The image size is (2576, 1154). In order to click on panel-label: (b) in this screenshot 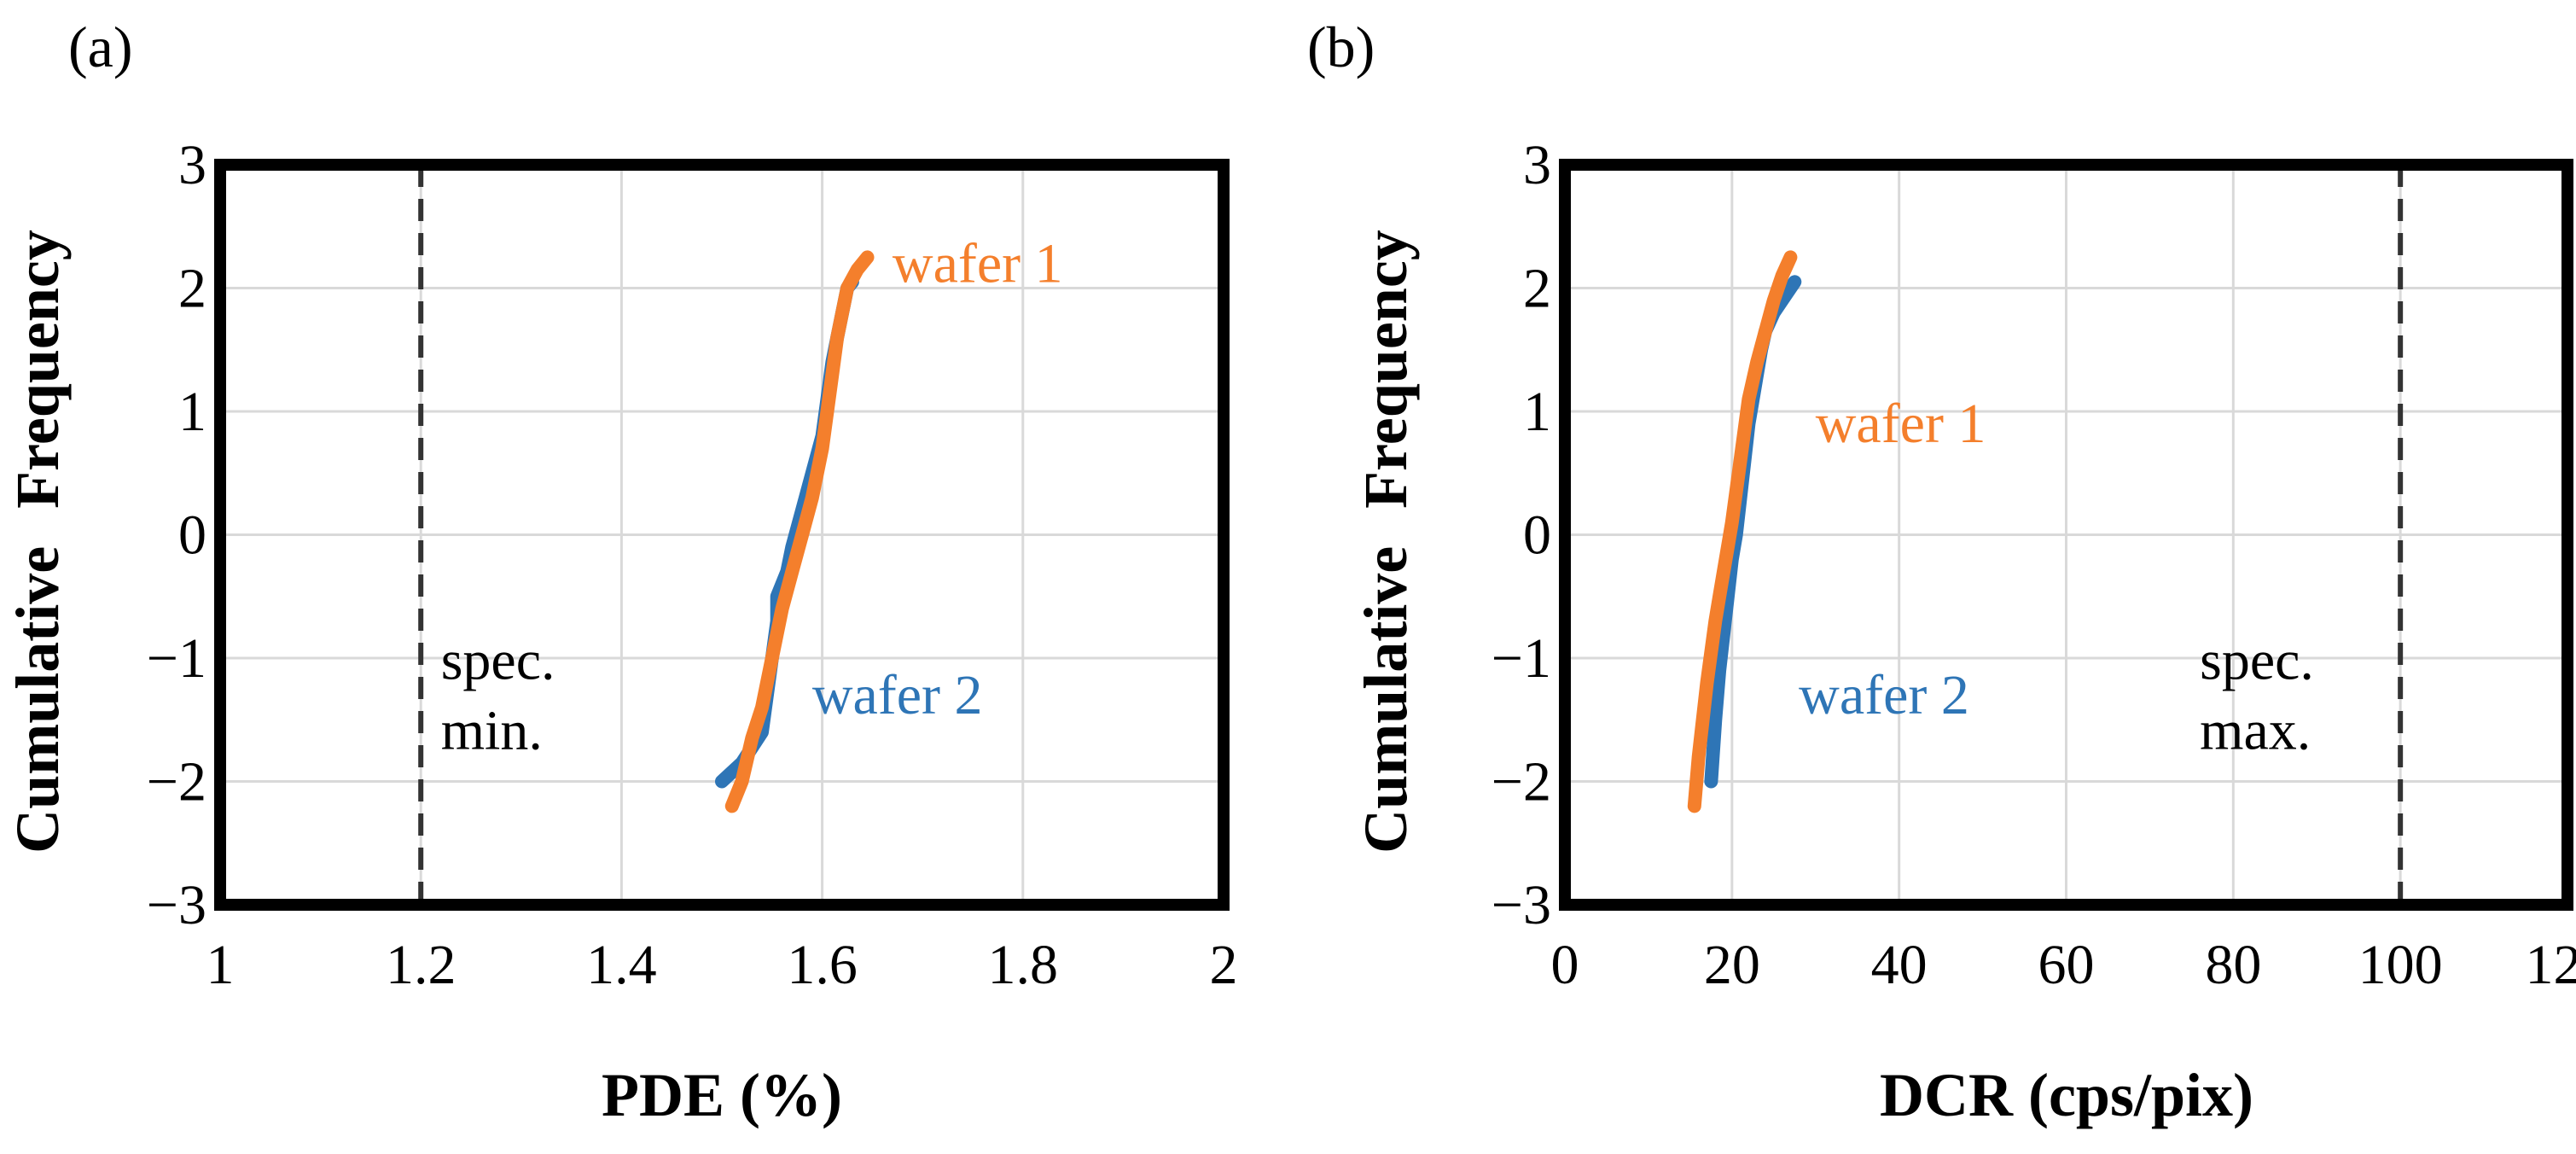, I will do `click(1341, 47)`.